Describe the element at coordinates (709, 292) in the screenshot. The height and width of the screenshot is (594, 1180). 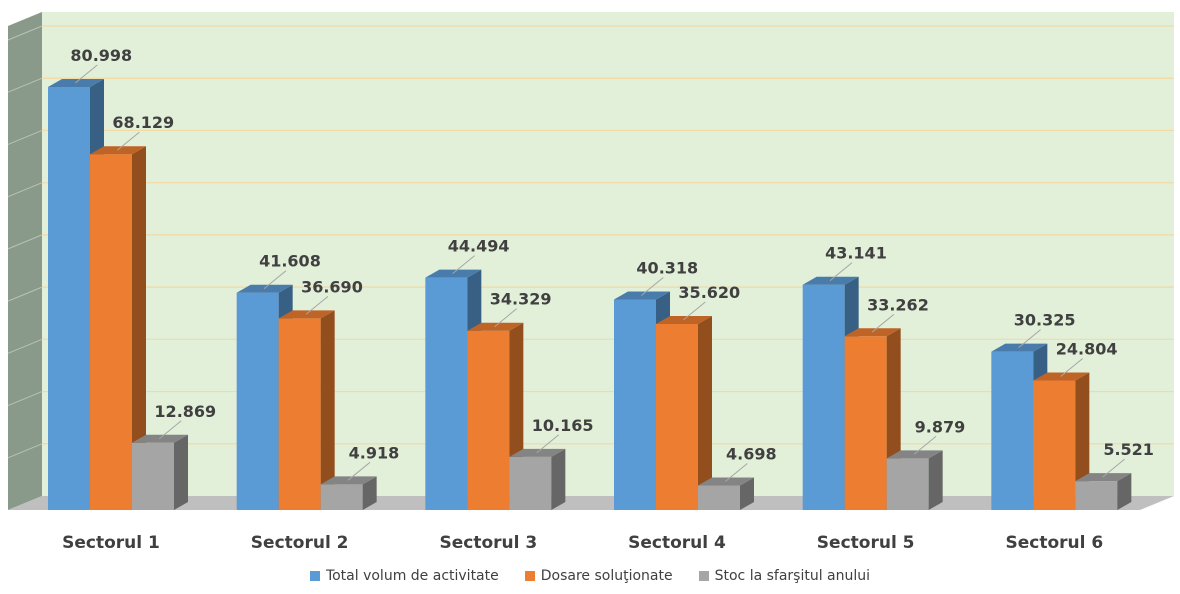
I see `data-label: 35.620` at that location.